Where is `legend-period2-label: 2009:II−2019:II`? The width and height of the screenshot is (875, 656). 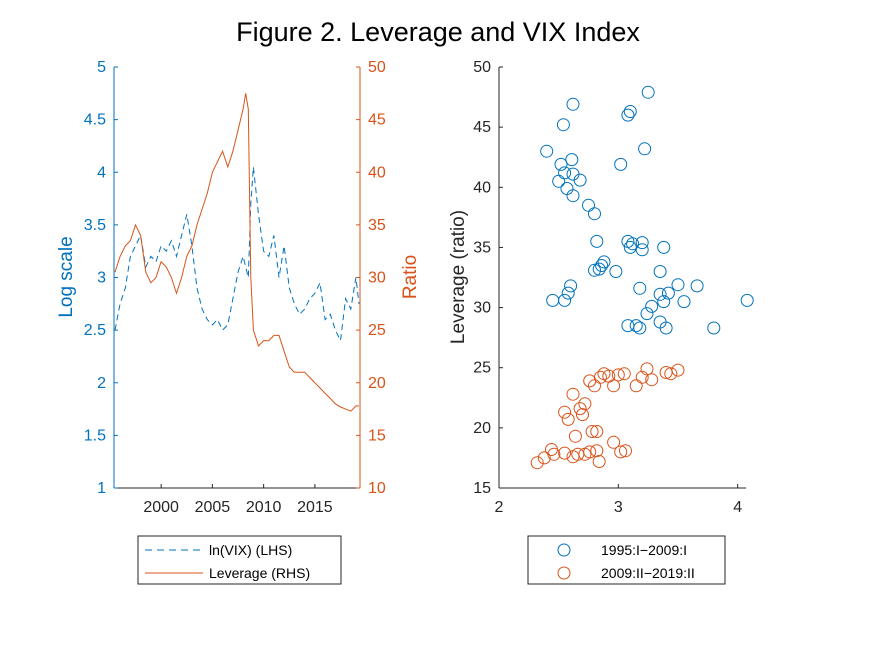
legend-period2-label: 2009:II−2019:II is located at coordinates (648, 573).